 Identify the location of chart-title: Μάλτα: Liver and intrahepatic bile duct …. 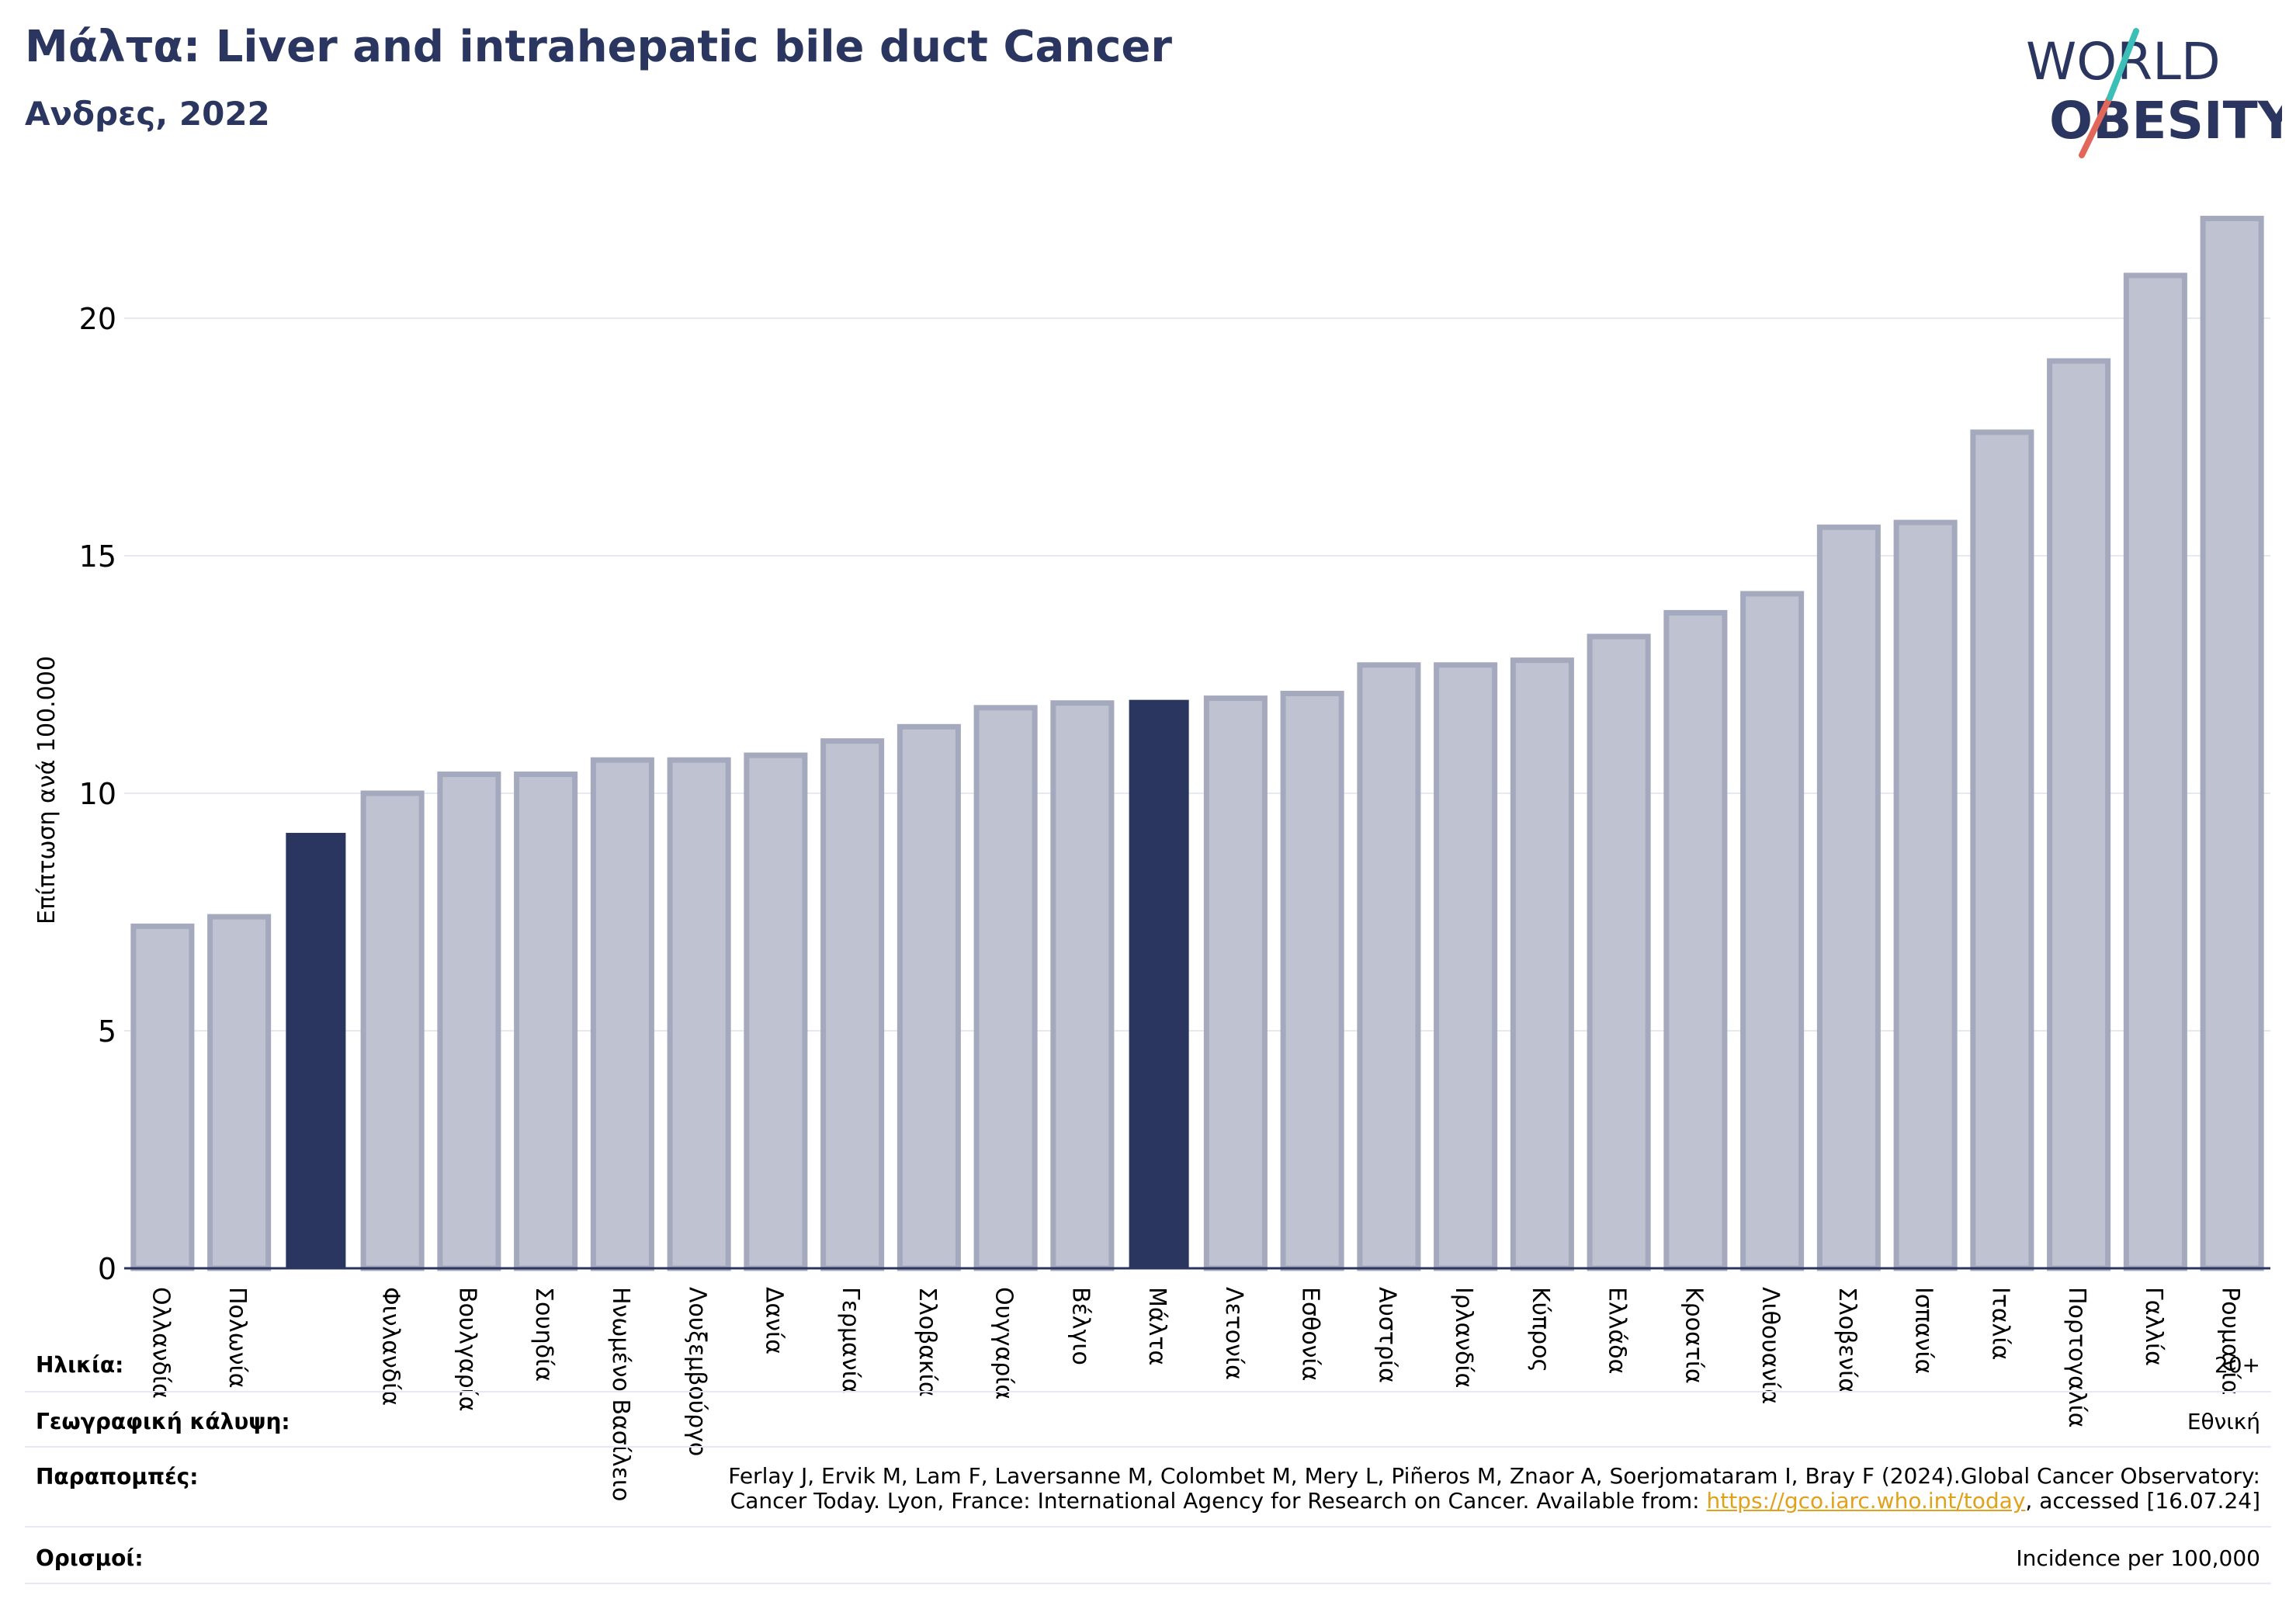
(598, 47).